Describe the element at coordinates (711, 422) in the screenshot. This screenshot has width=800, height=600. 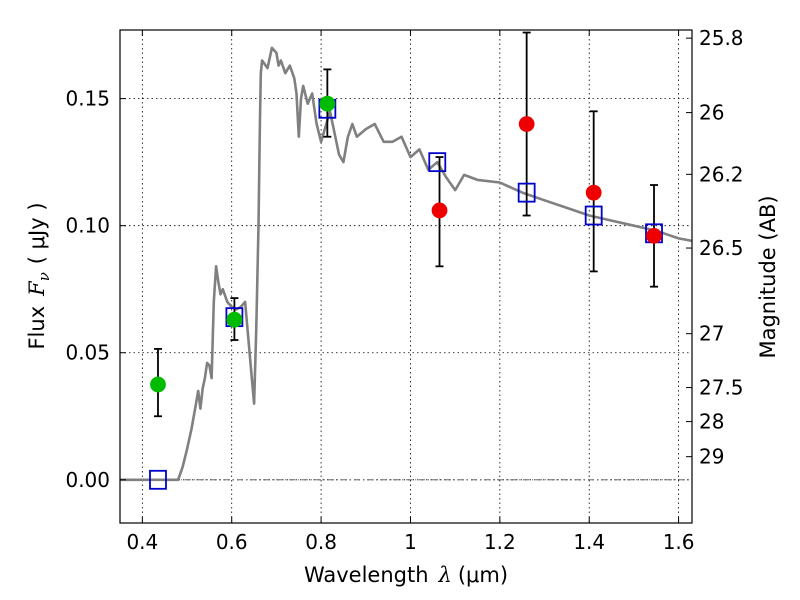
I see `mag-tick-label: 28` at that location.